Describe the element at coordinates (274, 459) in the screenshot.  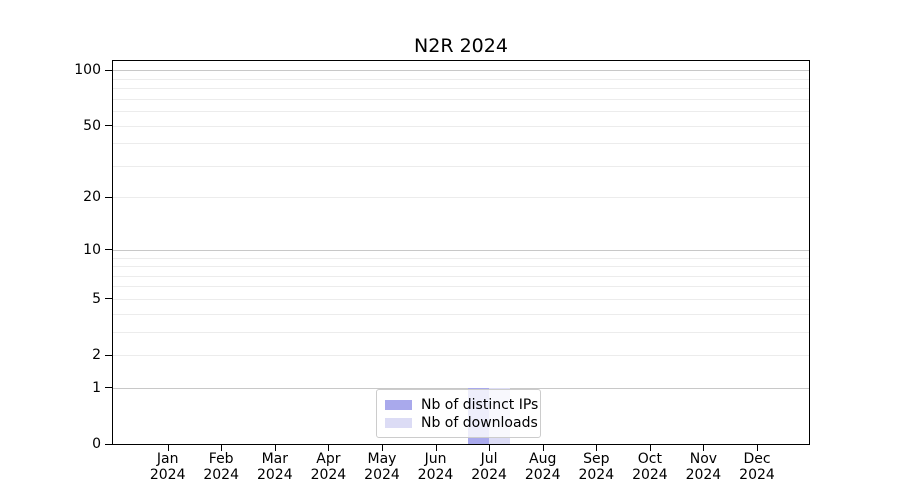
I see `x-tick-month: Mar` at that location.